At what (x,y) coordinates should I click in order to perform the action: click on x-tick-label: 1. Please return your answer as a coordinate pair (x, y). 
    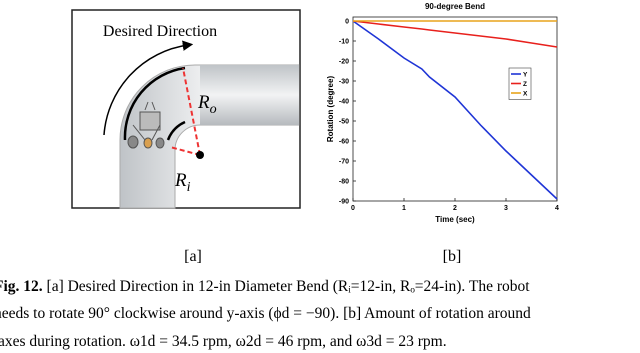
    Looking at the image, I should click on (404, 208).